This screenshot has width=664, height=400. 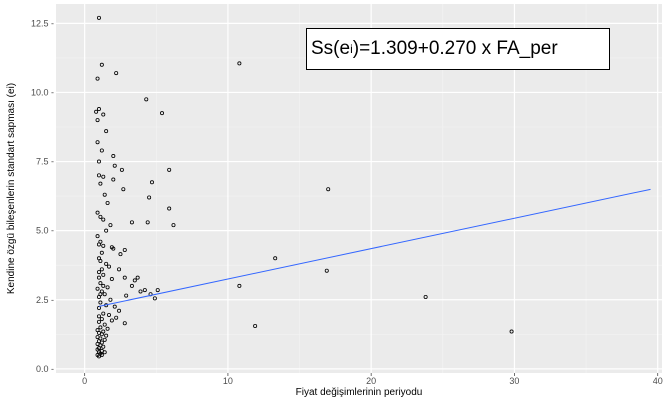 I want to click on y-tick-label: 12.5 -, so click(x=42, y=23).